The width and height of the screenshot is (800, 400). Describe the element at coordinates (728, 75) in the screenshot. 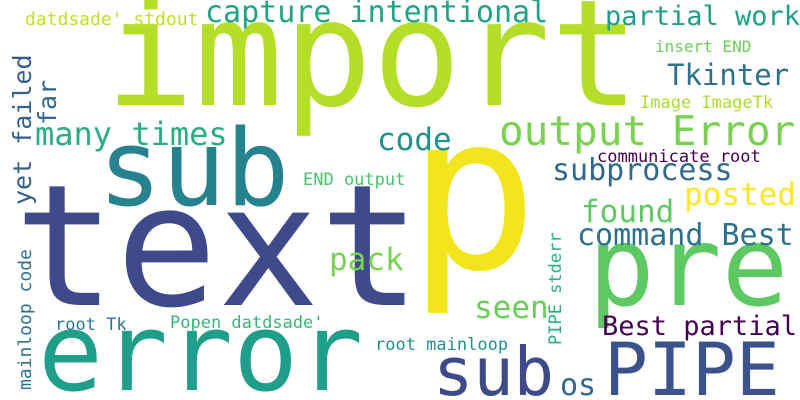

I see `word: Tkinter` at that location.